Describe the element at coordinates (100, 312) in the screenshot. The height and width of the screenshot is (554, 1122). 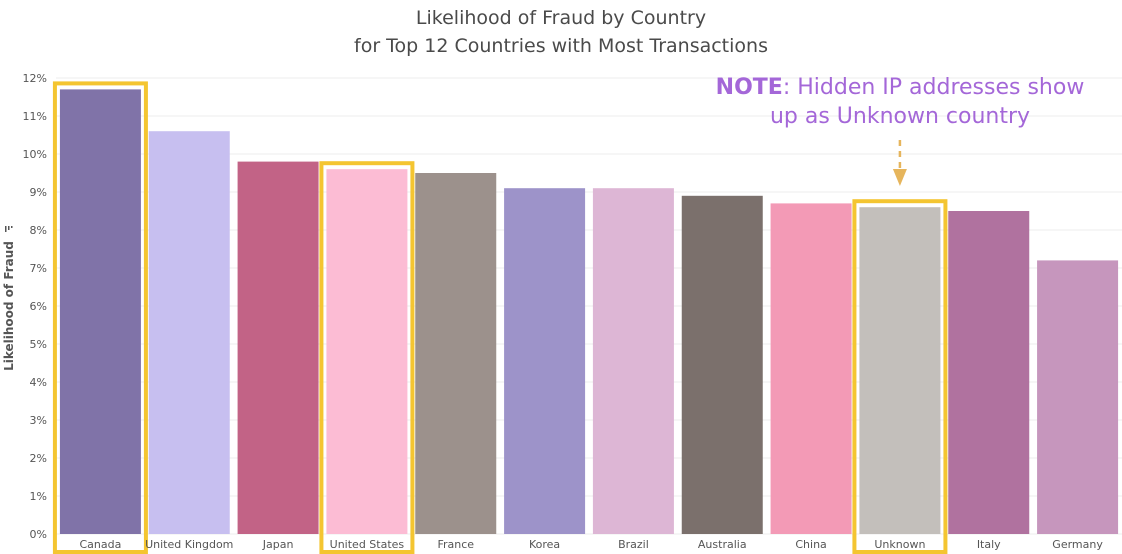
I see `bar-canada` at that location.